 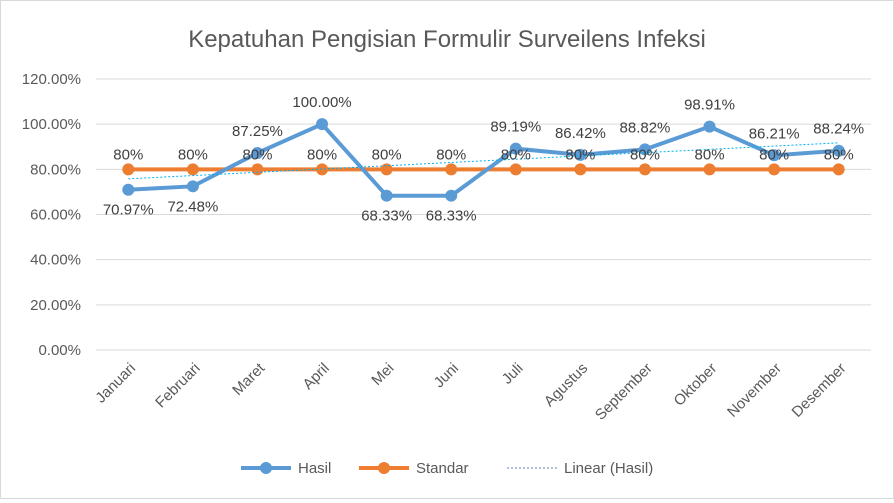 What do you see at coordinates (55, 305) in the screenshot?
I see `y-tick-label: 20.00%` at bounding box center [55, 305].